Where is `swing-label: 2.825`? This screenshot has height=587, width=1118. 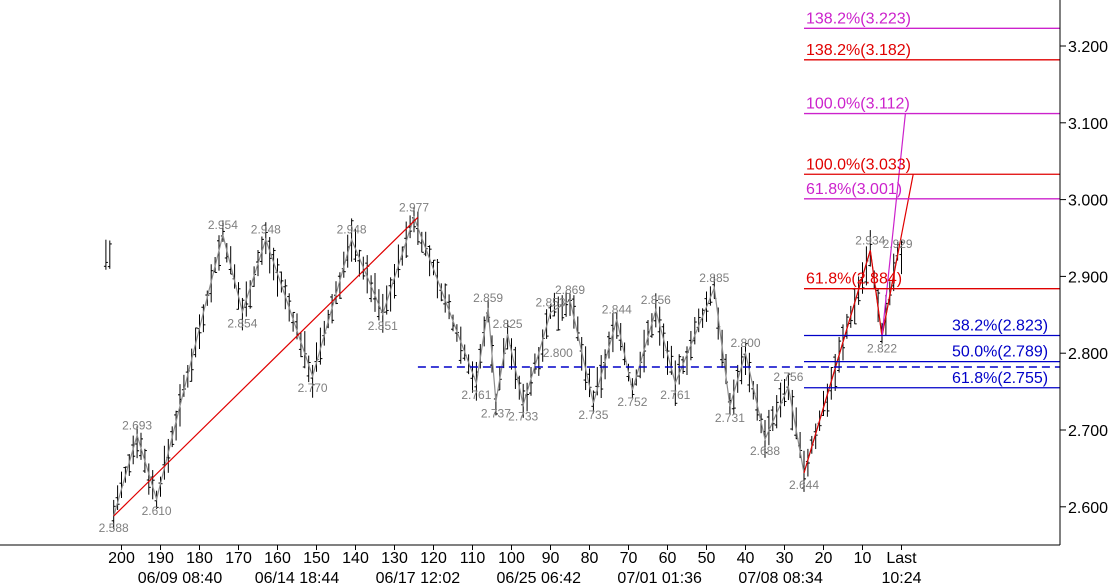
swing-label: 2.825 is located at coordinates (508, 324).